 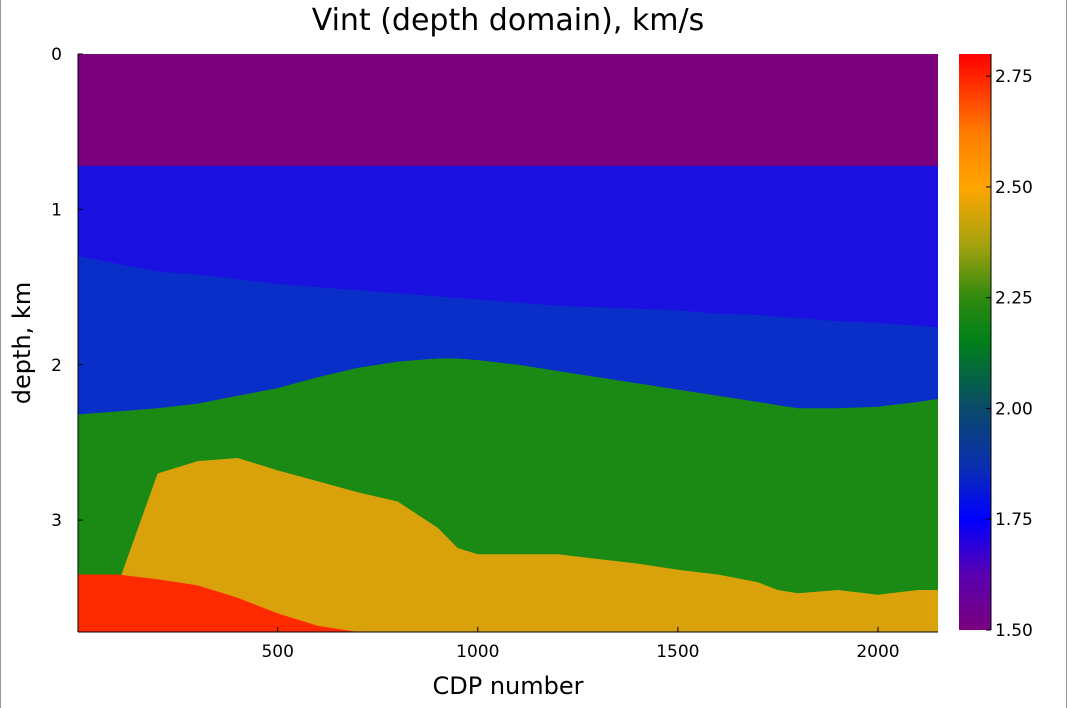 I want to click on x-tick-label: 500, so click(x=277, y=652).